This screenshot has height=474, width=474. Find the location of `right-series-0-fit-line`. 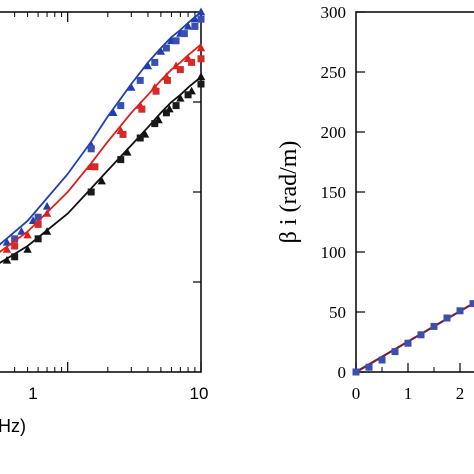

right-series-0-fit-line is located at coordinates (414, 337).